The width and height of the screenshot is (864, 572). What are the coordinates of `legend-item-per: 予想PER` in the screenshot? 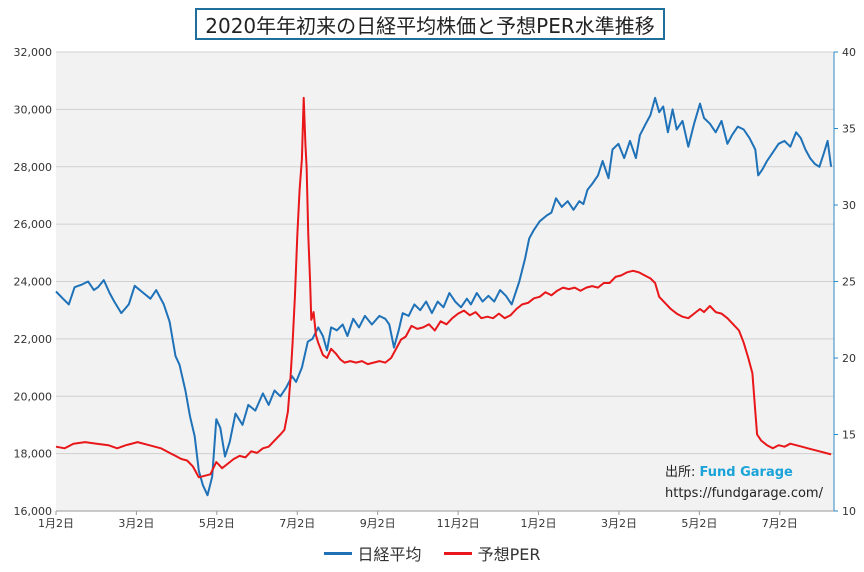 It's located at (492, 553).